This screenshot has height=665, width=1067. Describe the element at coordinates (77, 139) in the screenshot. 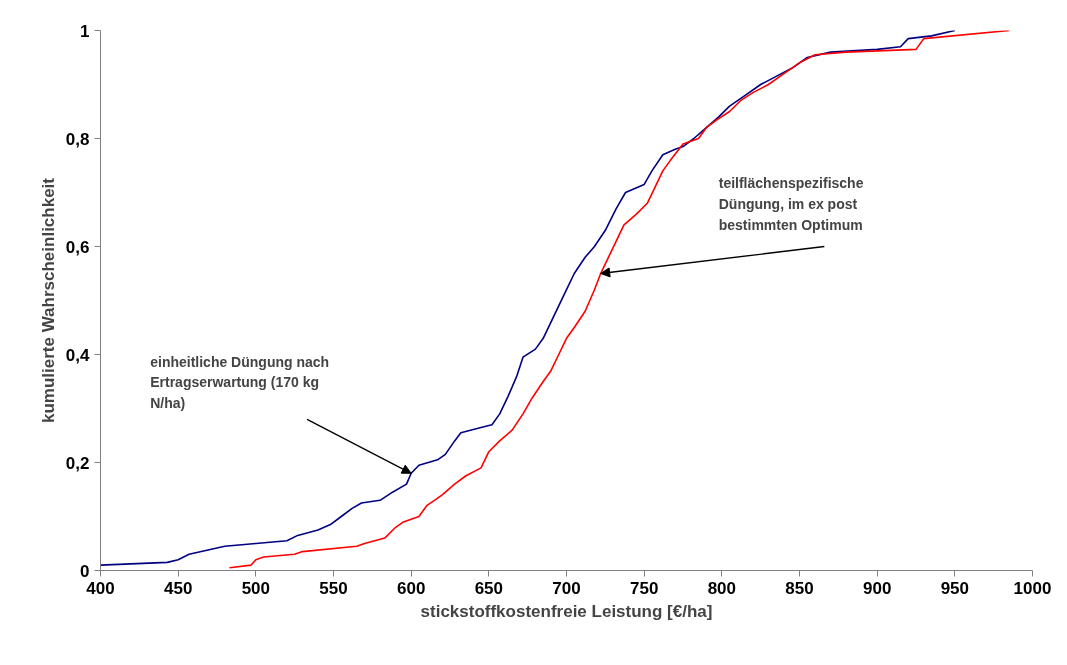

I see `y-tick-label: 0,8` at that location.